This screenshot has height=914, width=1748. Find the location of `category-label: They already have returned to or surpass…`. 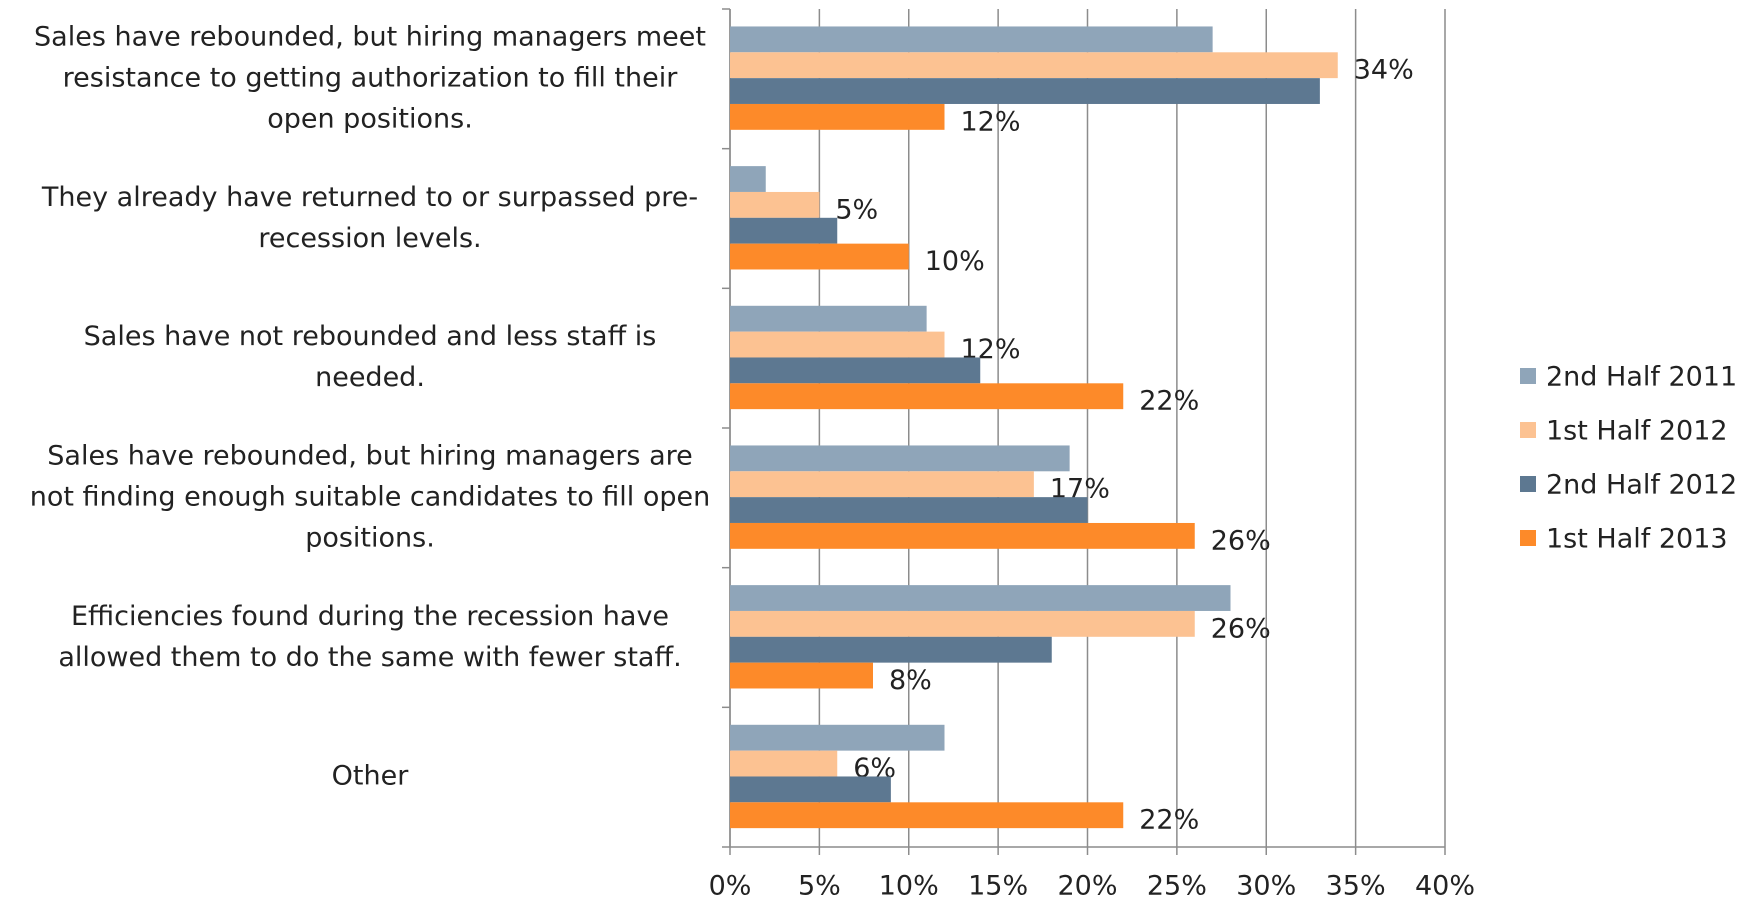

category-label: They already have returned to or surpass… is located at coordinates (370, 217).